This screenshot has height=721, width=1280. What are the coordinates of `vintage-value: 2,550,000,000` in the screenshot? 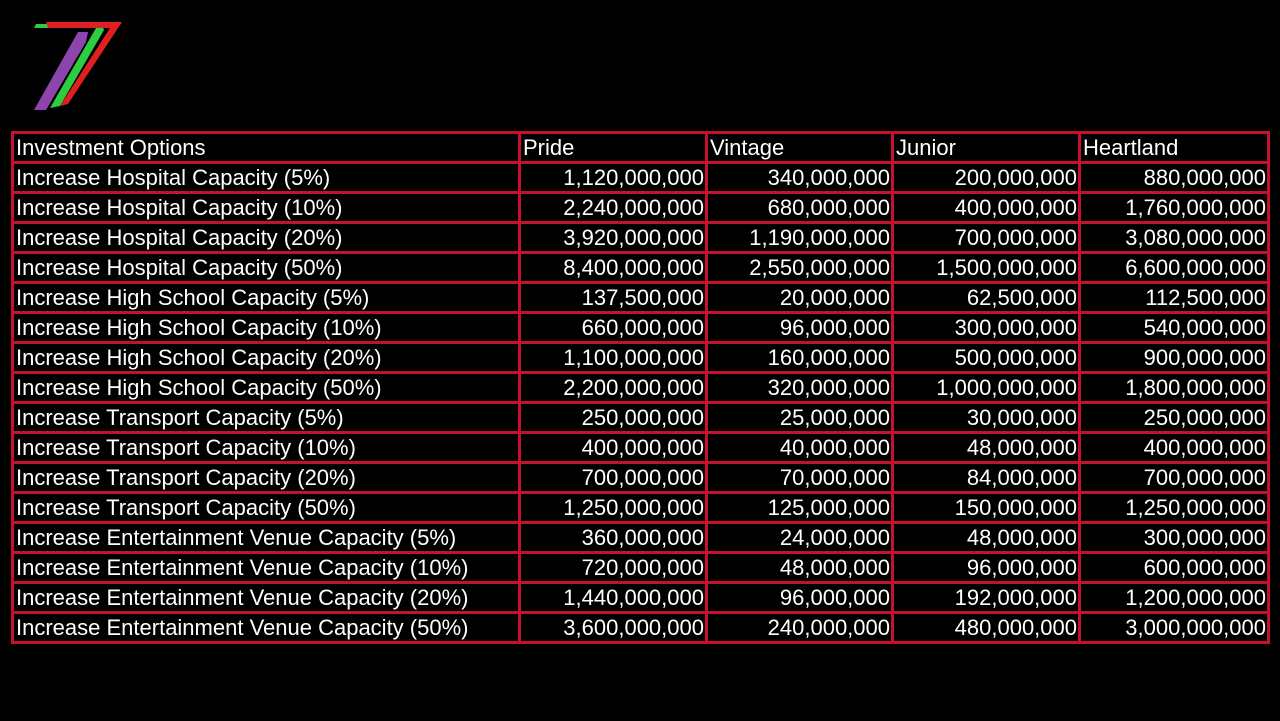 It's located at (799, 267).